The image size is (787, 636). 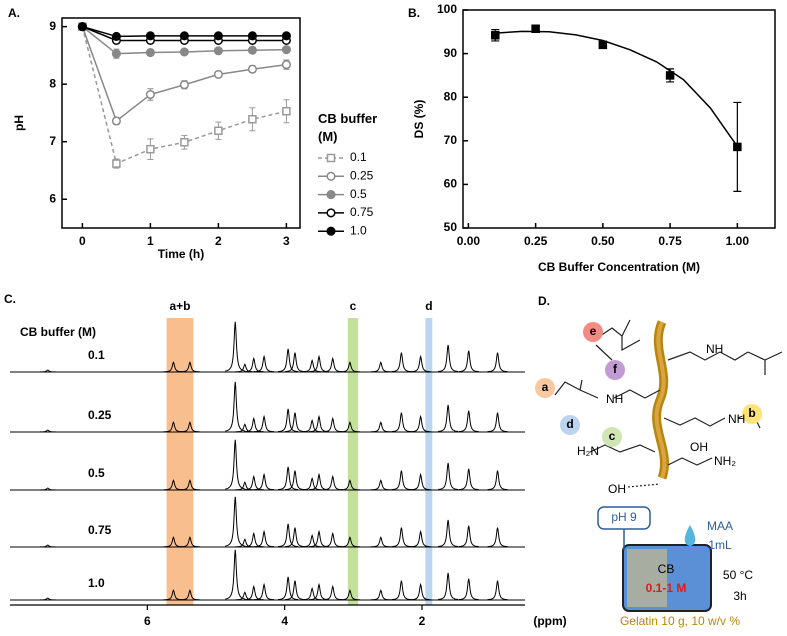 I want to click on x-tick-label: 3, so click(x=286, y=241).